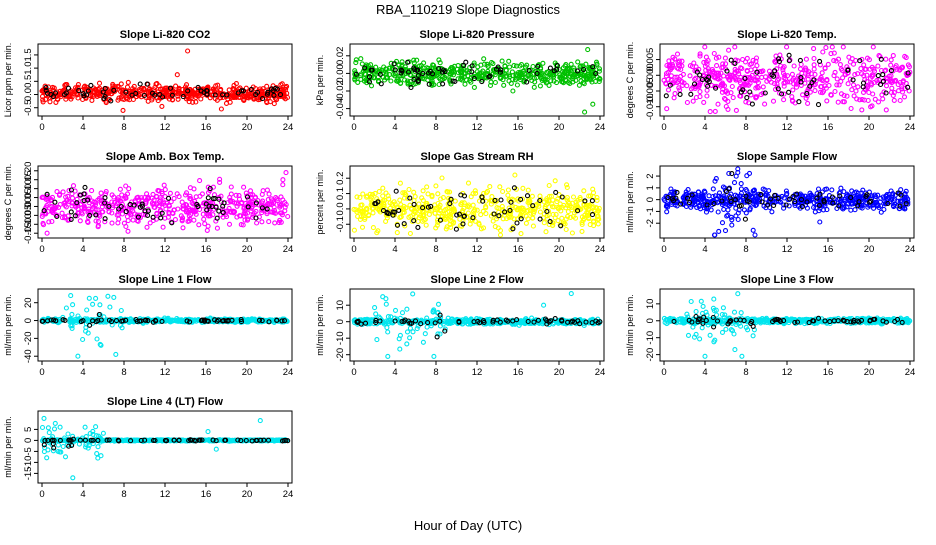  Describe the element at coordinates (320, 80) in the screenshot. I see `y-axis-label: kPa per min.` at that location.